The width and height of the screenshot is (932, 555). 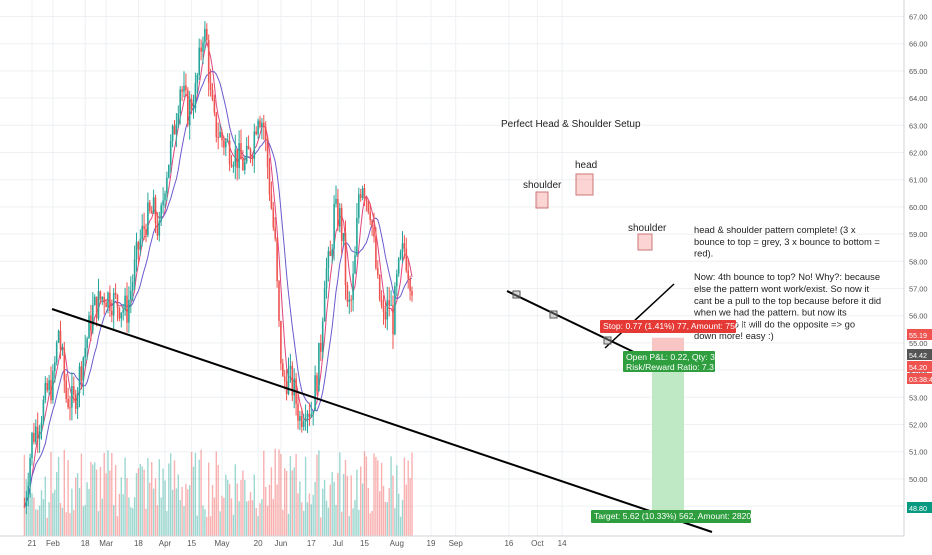 What do you see at coordinates (571, 124) in the screenshot?
I see `chart-title: Perfect Head & Shoulder Setup` at bounding box center [571, 124].